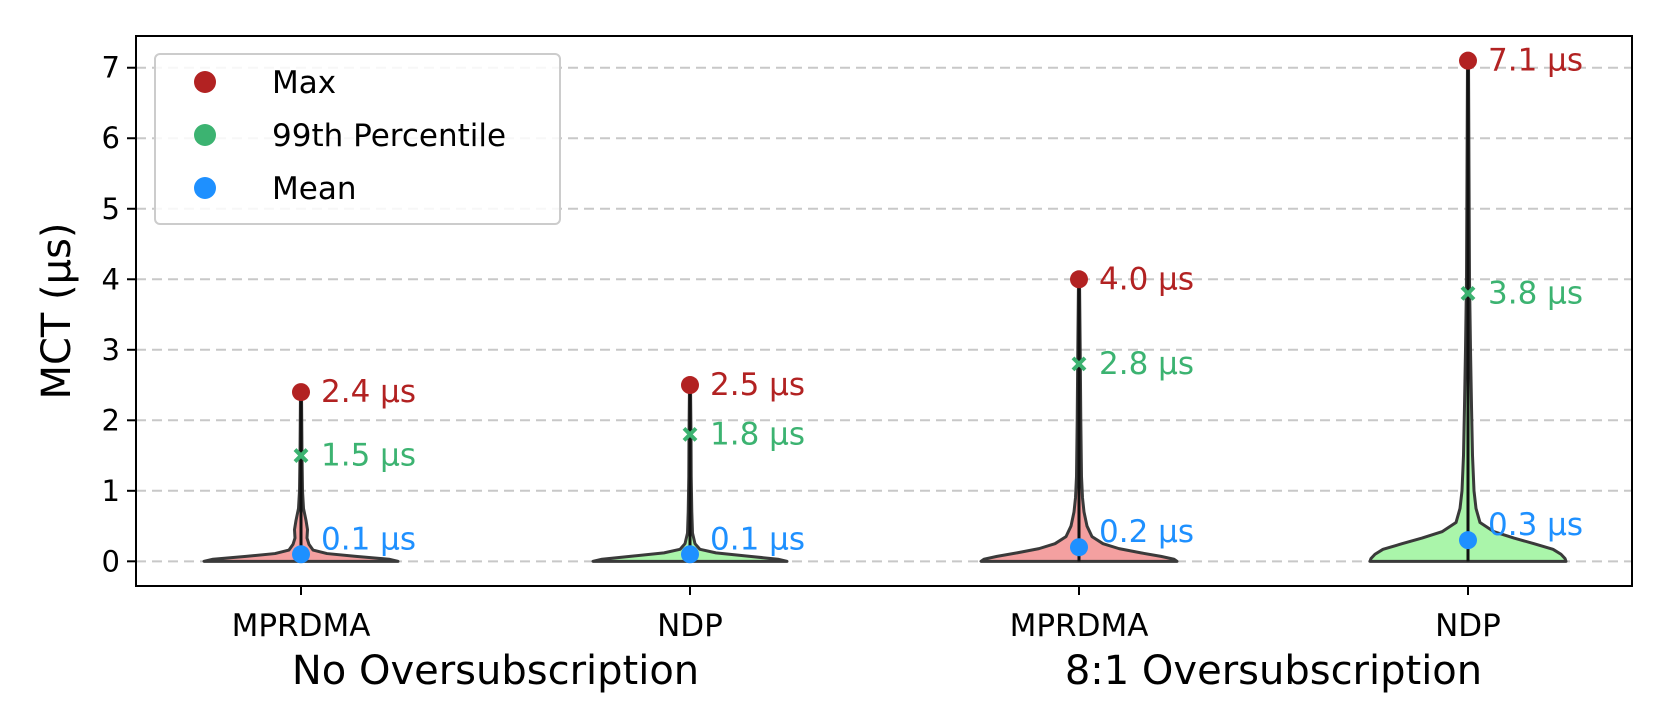 This screenshot has width=1661, height=712. What do you see at coordinates (1146, 364) in the screenshot?
I see `p99-label: 2.8 µs` at bounding box center [1146, 364].